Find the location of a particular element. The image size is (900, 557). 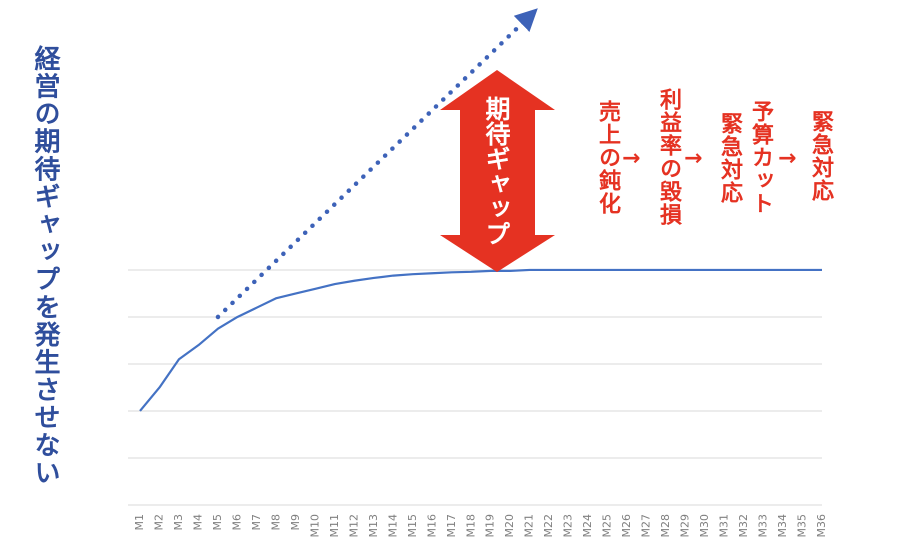

gap-arrow is located at coordinates (497, 171).